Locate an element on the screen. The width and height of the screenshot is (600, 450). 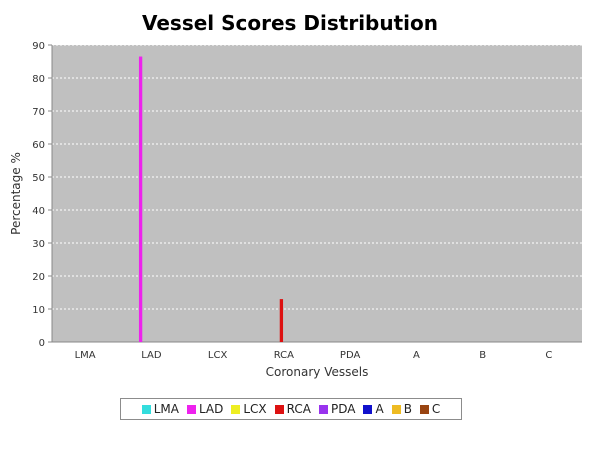
legend-item: LMA is located at coordinates (160, 409).